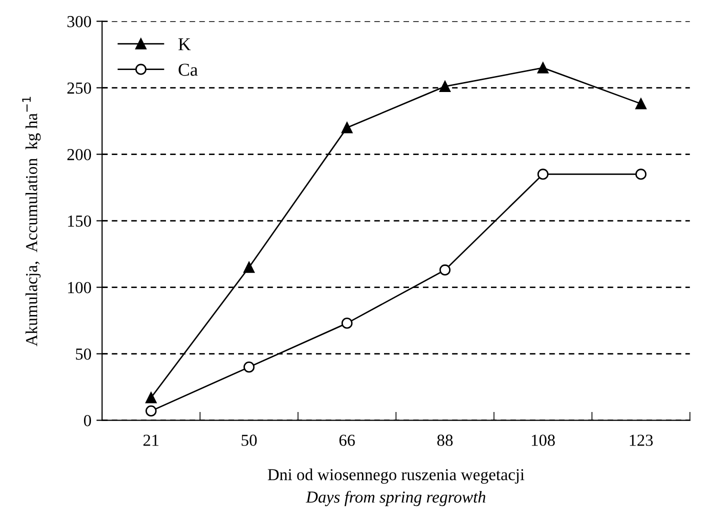 The width and height of the screenshot is (704, 532). What do you see at coordinates (80, 288) in the screenshot?
I see `y-tick-label: 100` at bounding box center [80, 288].